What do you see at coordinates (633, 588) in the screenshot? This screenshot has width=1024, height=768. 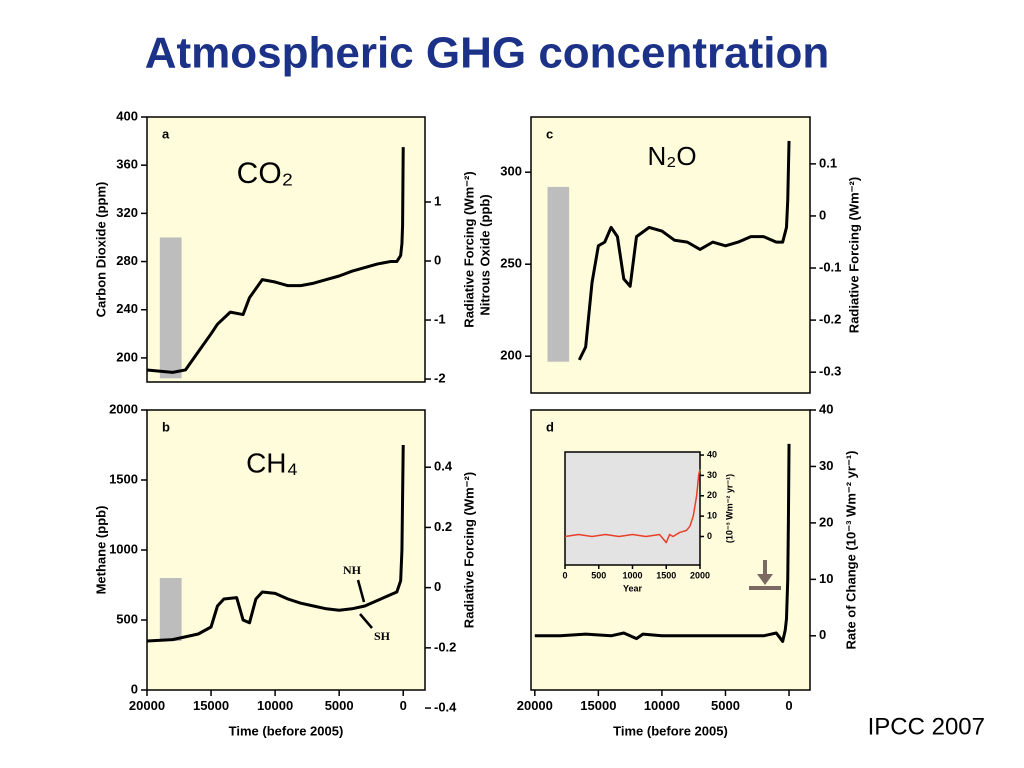 I see `x-axis-label: Year` at bounding box center [633, 588].